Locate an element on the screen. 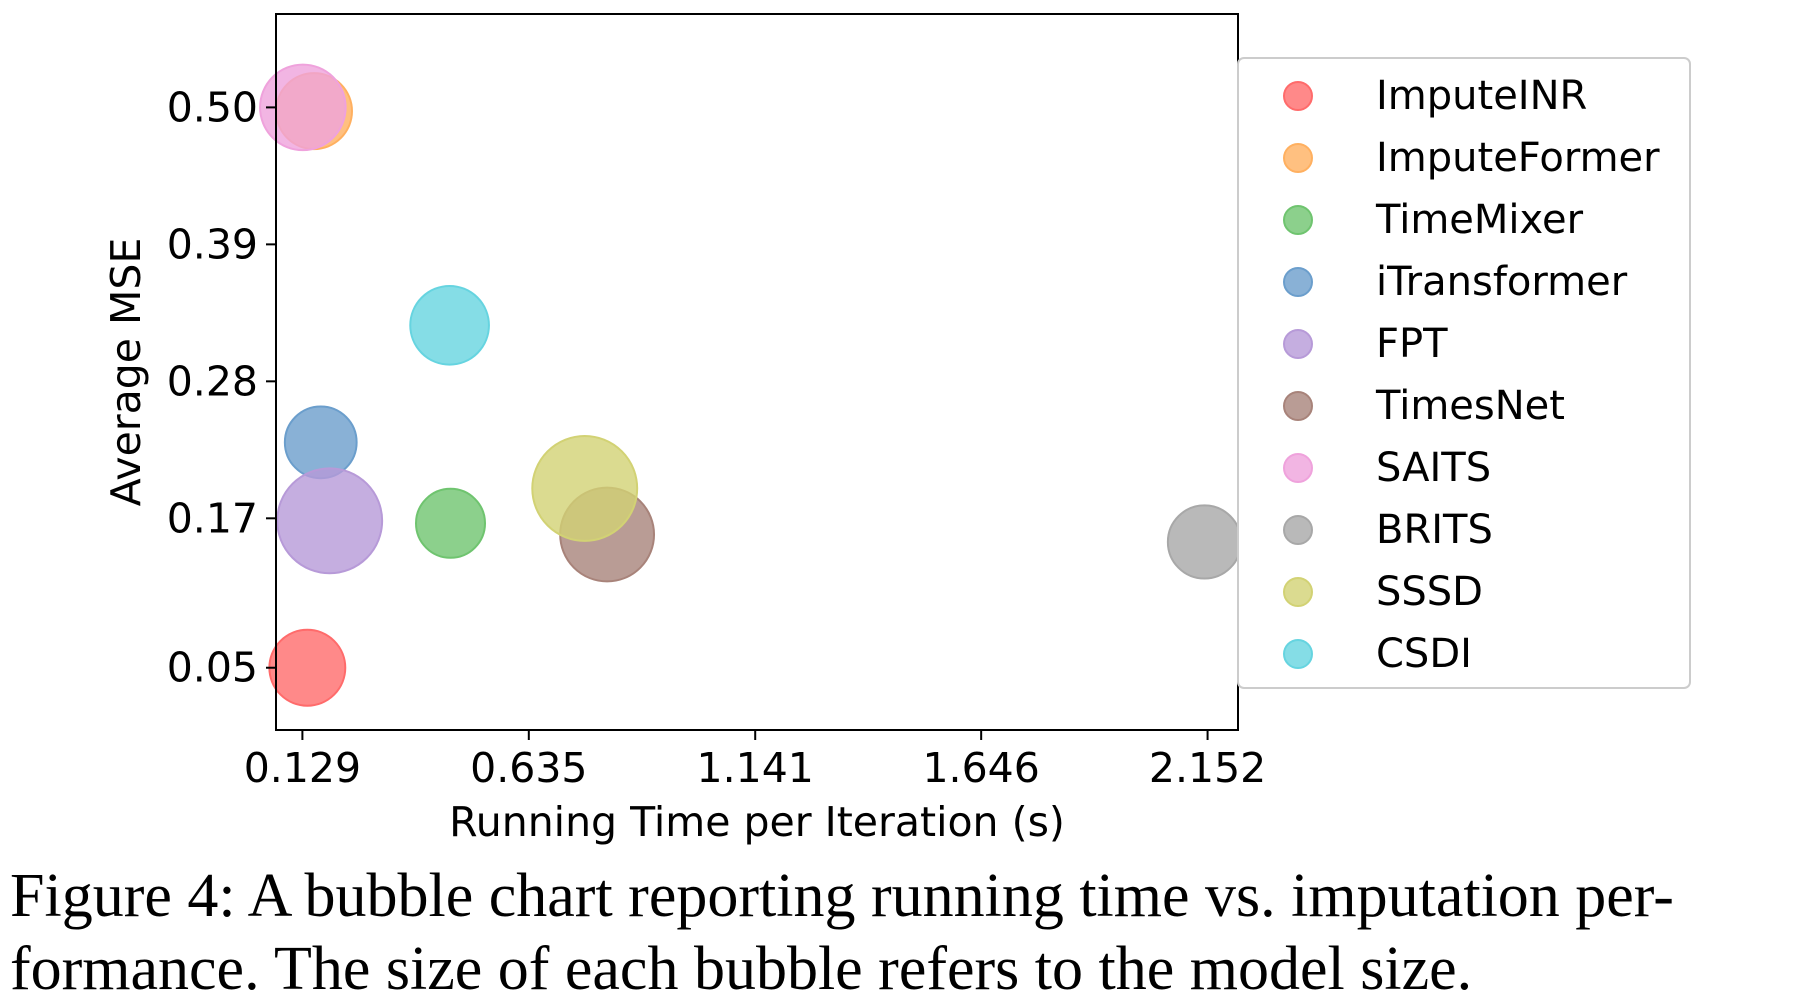 The height and width of the screenshot is (1008, 1796). legend-marker-saits is located at coordinates (1298, 468).